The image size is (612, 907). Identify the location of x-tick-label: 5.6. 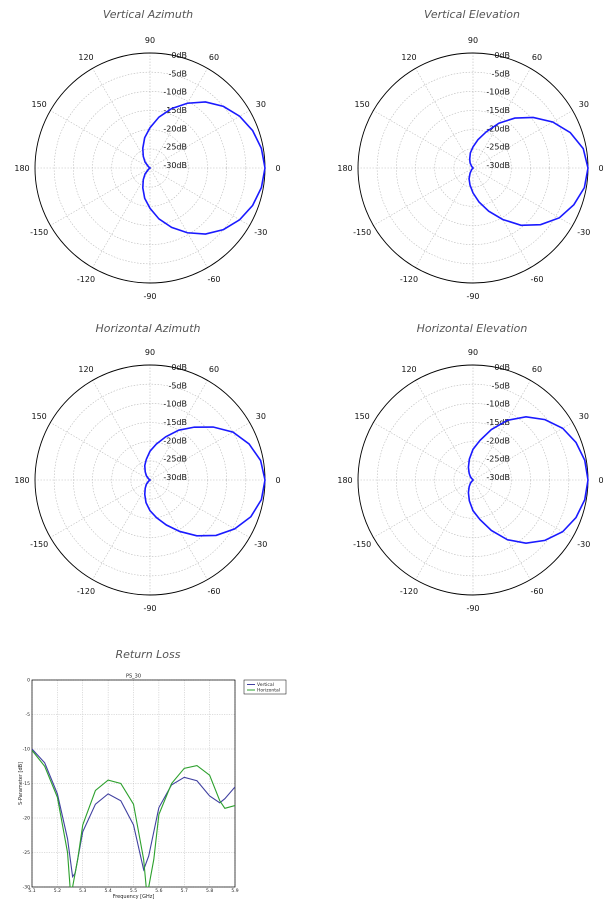
(158, 891).